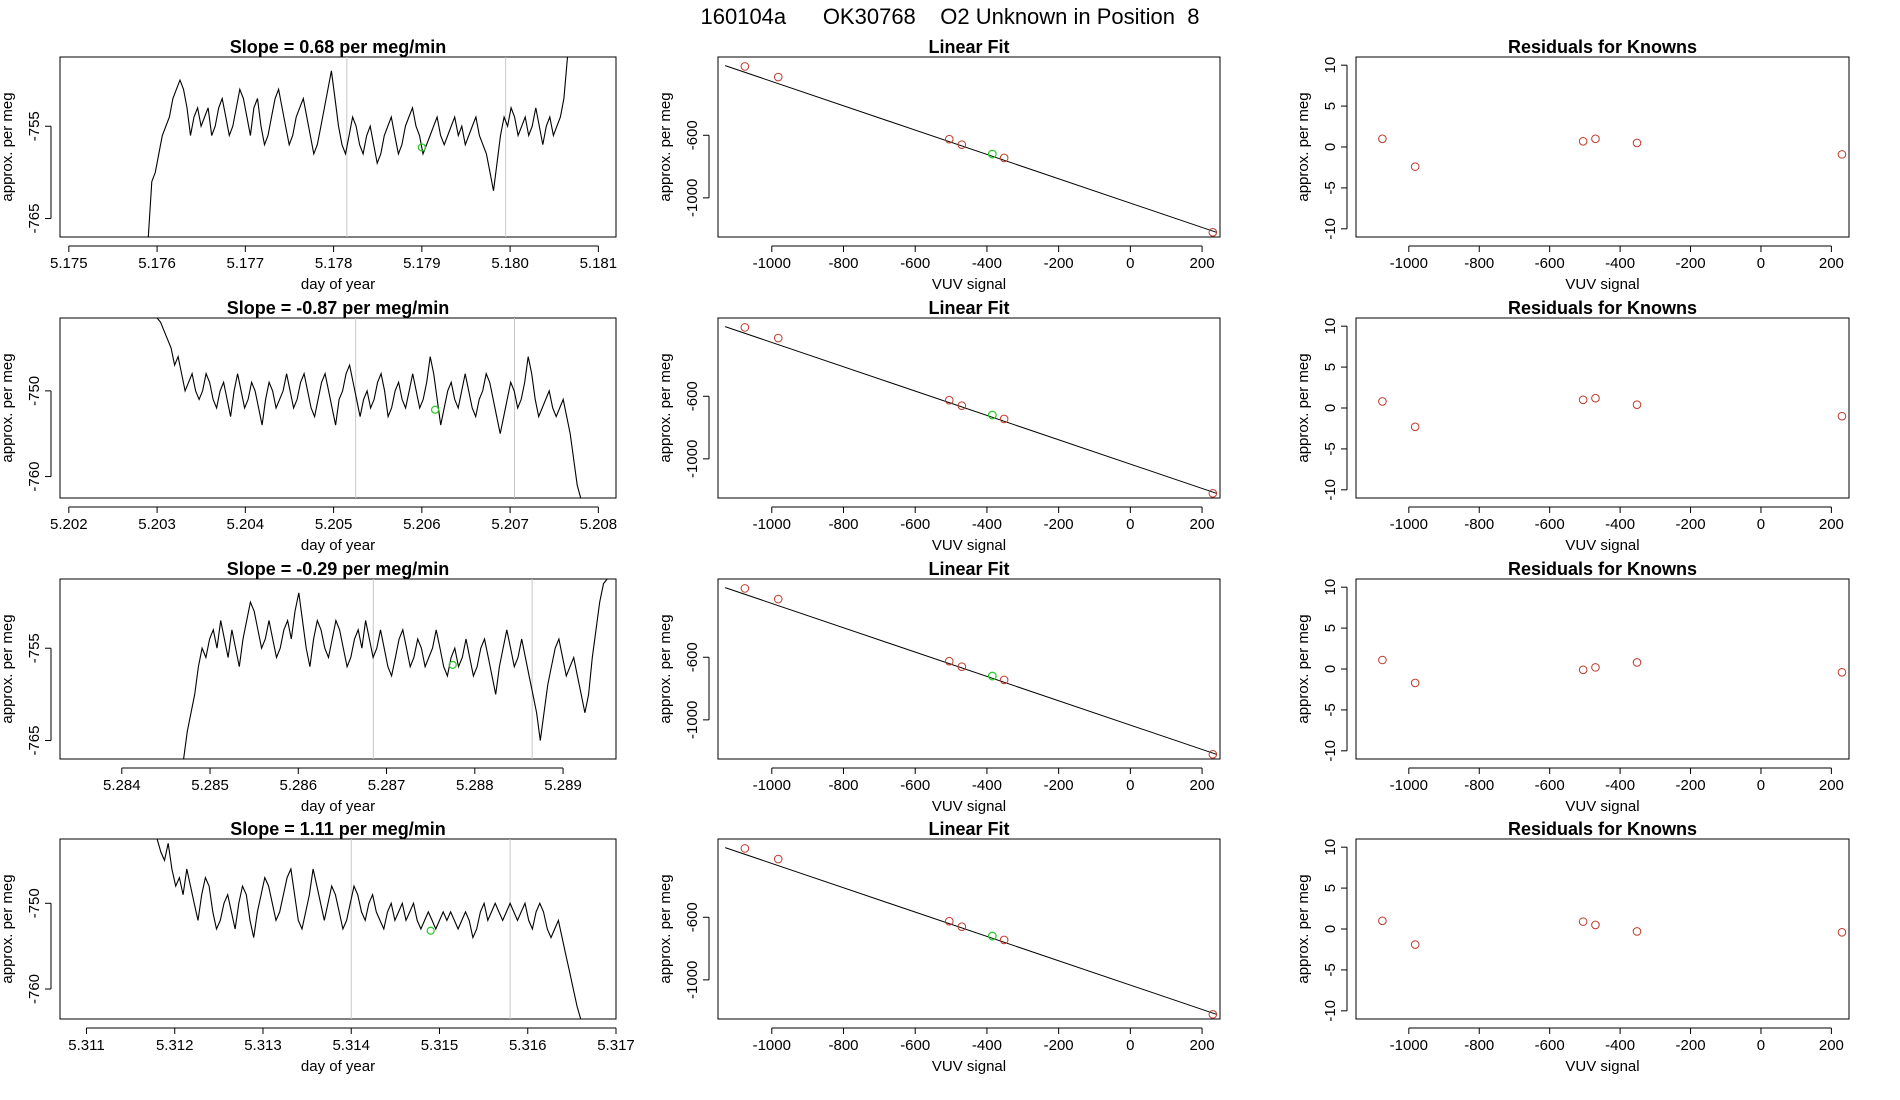  What do you see at coordinates (157, 263) in the screenshot?
I see `x-tick-label: 5.176` at bounding box center [157, 263].